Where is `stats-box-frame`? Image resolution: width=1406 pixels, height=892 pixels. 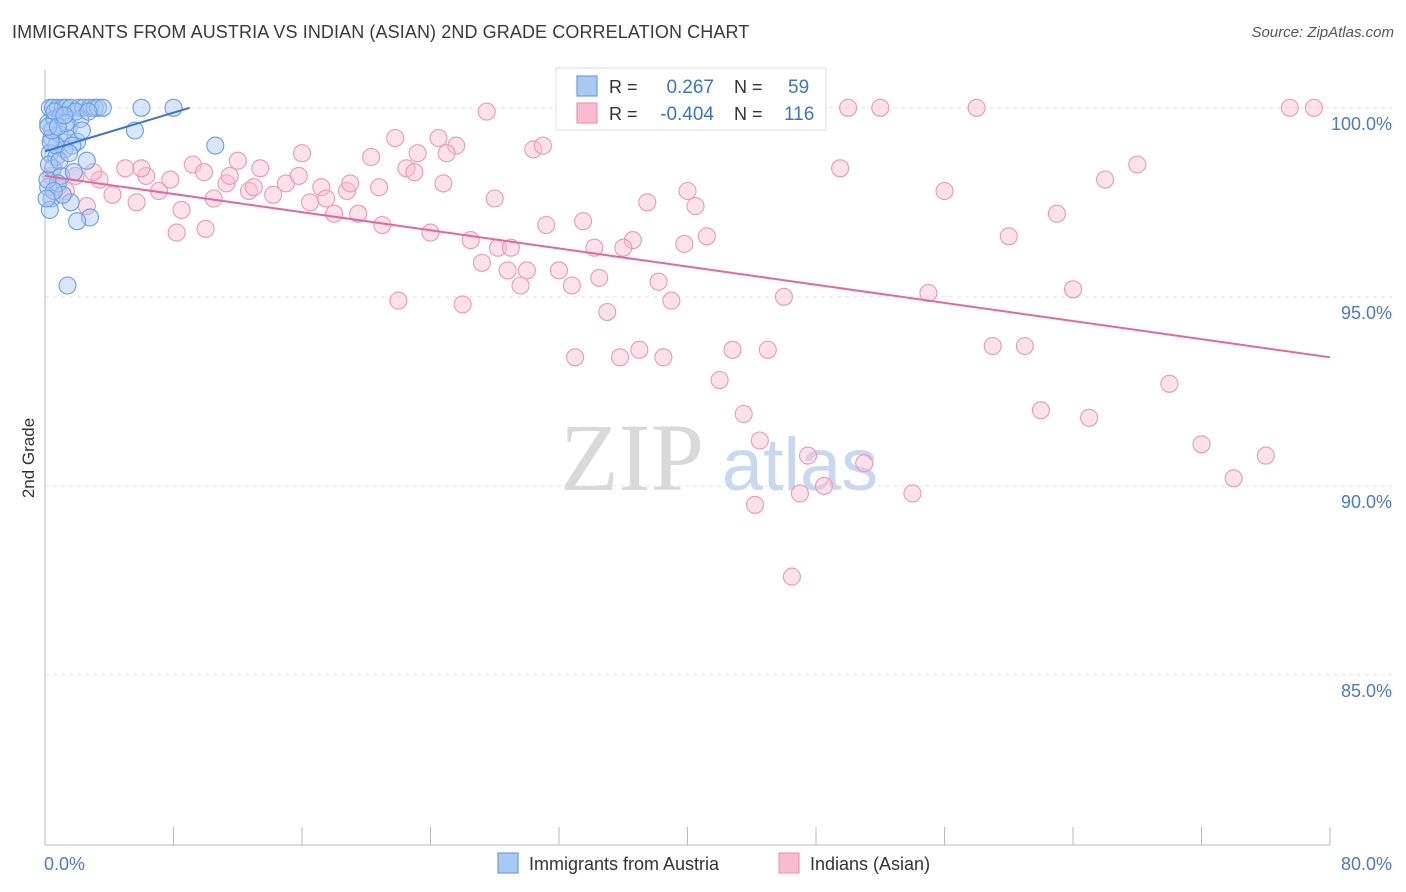
stats-box-frame is located at coordinates (691, 99).